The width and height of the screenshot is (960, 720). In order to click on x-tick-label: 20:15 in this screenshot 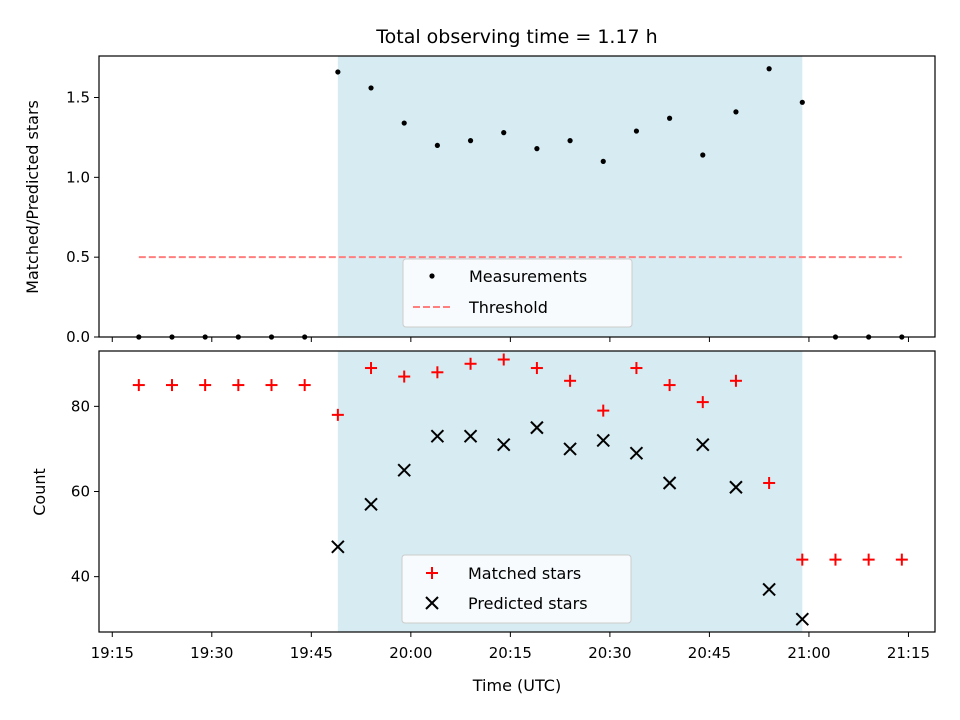, I will do `click(510, 653)`.